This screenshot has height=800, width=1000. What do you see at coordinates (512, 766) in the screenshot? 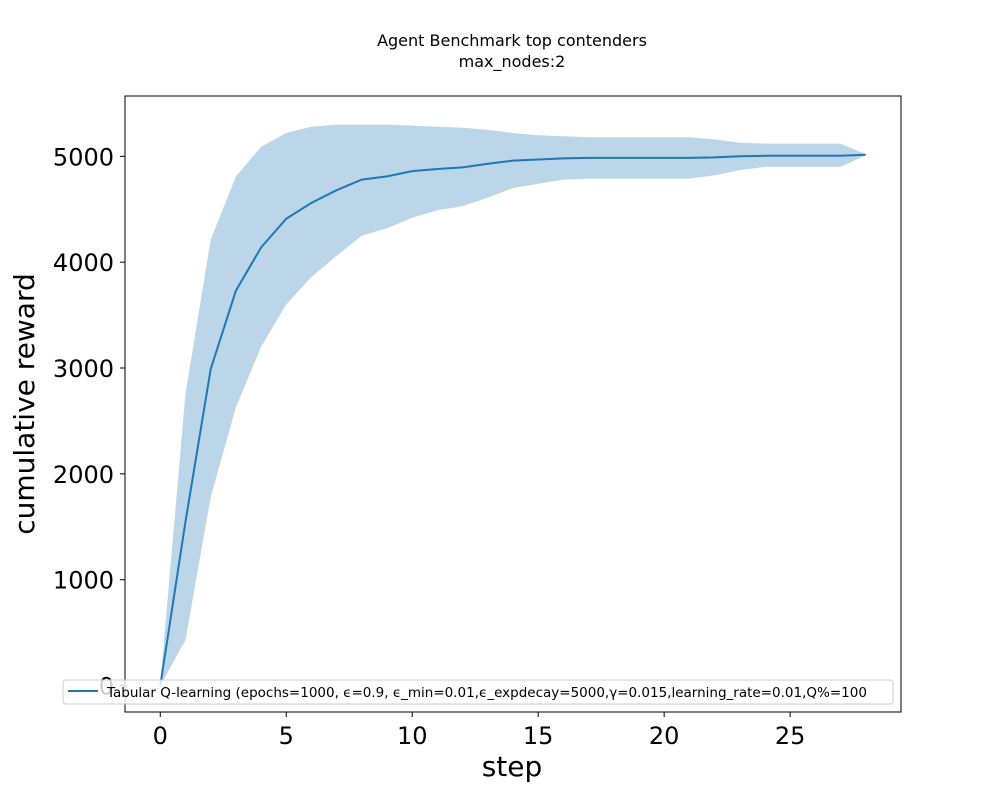
I see `x-axis-label: step` at bounding box center [512, 766].